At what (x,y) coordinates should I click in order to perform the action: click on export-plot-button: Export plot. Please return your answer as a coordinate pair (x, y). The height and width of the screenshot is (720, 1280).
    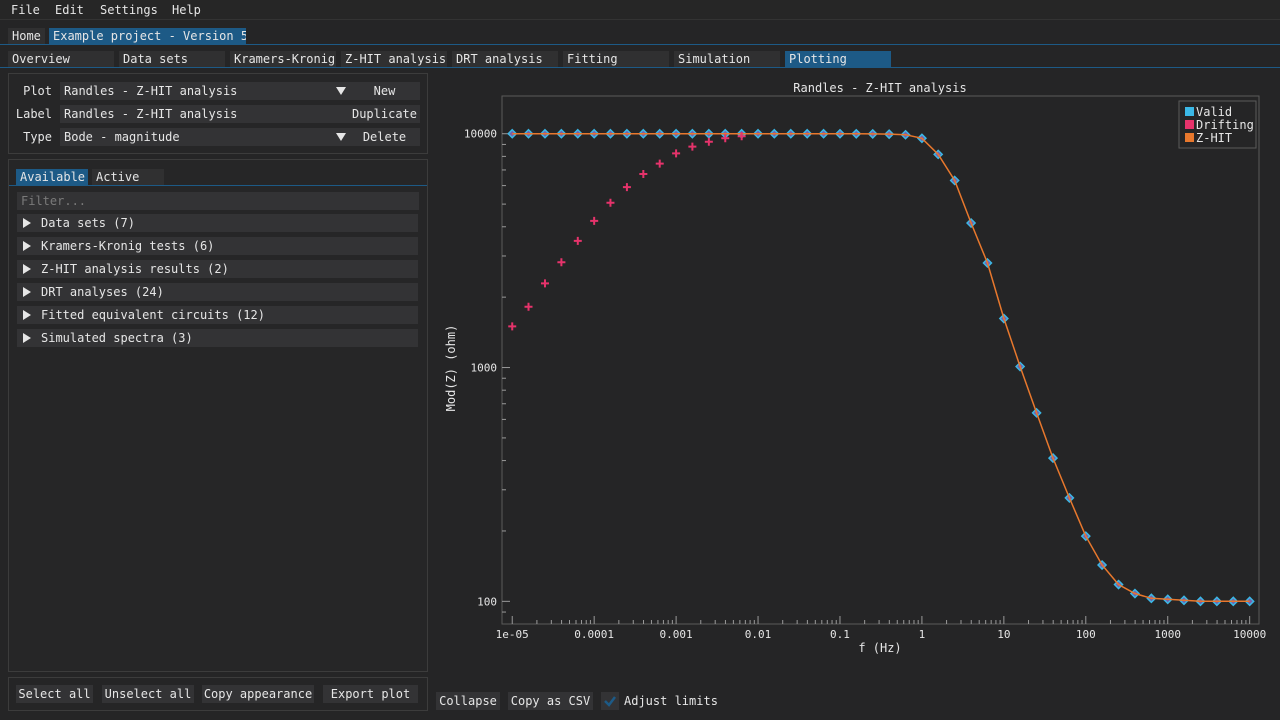
    Looking at the image, I should click on (370, 694).